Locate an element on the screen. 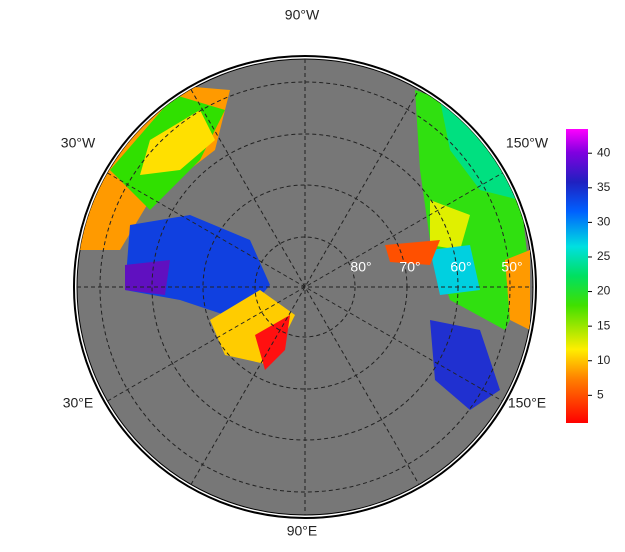 The height and width of the screenshot is (552, 625). colorbar-tick-label: 25 is located at coordinates (604, 256).